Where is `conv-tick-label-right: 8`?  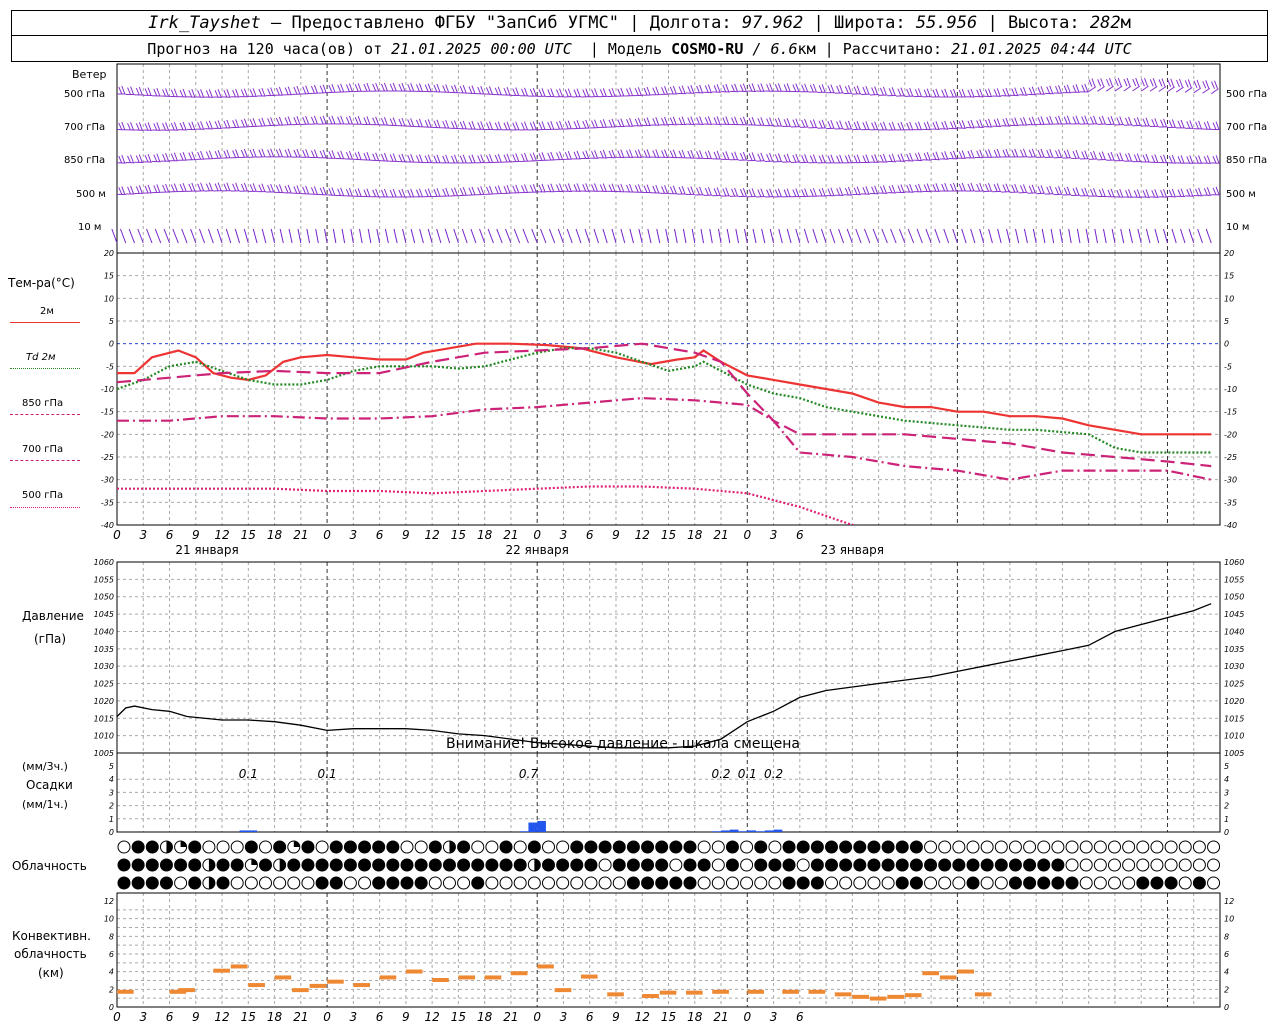 conv-tick-label-right: 8 is located at coordinates (1226, 936).